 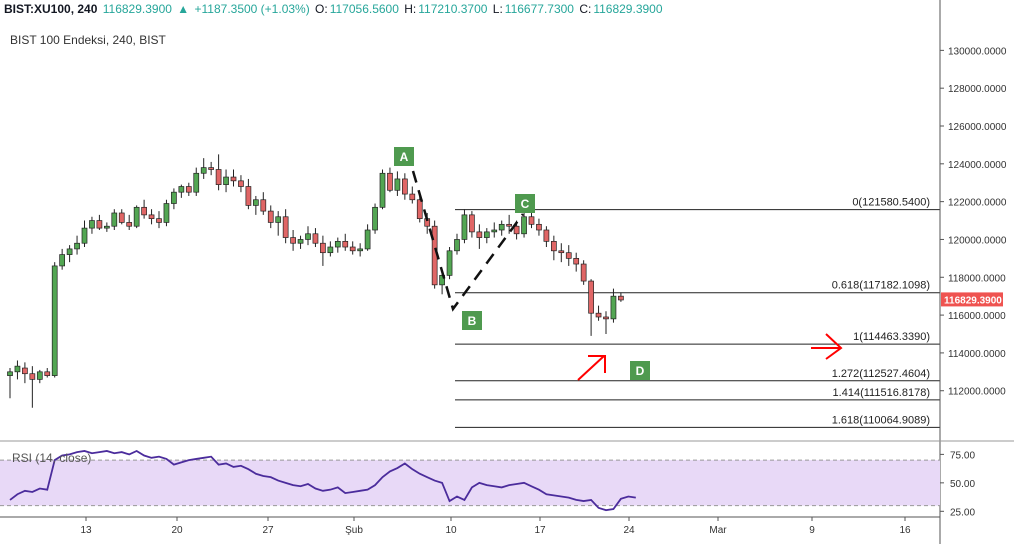 What do you see at coordinates (629, 530) in the screenshot?
I see `time-tick-label: 24` at bounding box center [629, 530].